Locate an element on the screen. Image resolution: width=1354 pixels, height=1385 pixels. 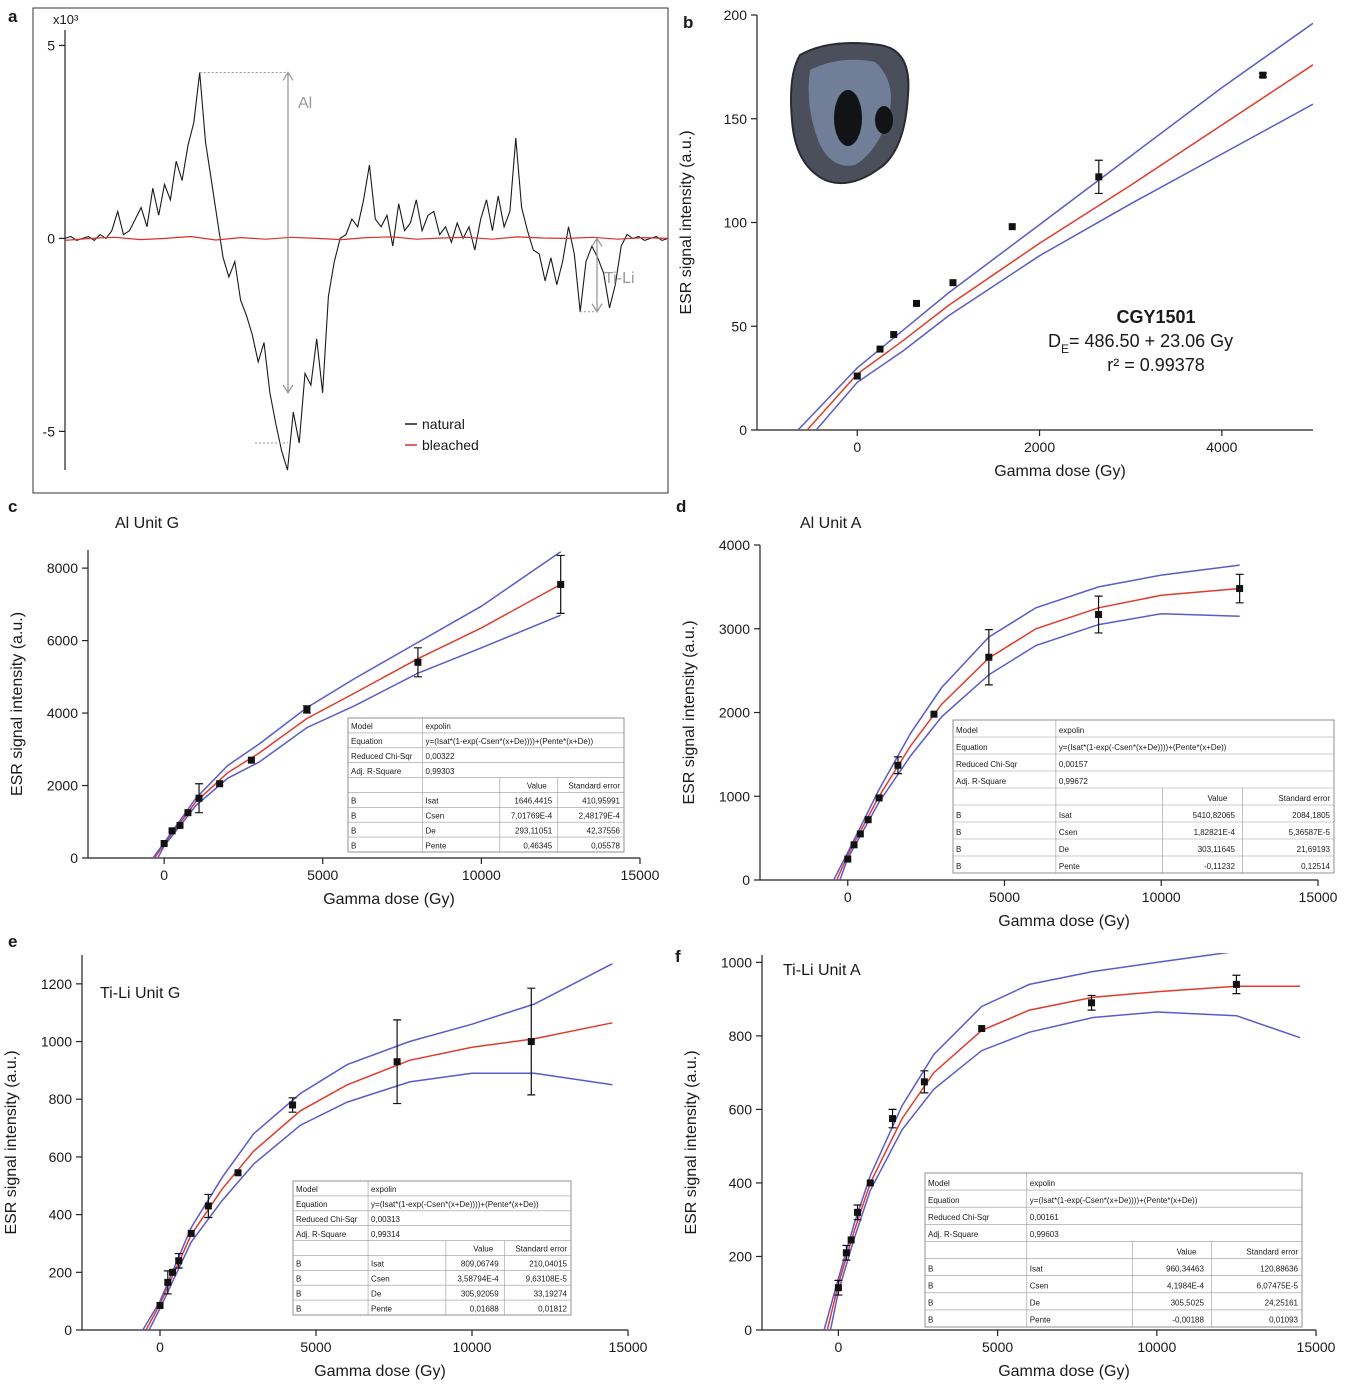
al-arrow is located at coordinates (288, 233).